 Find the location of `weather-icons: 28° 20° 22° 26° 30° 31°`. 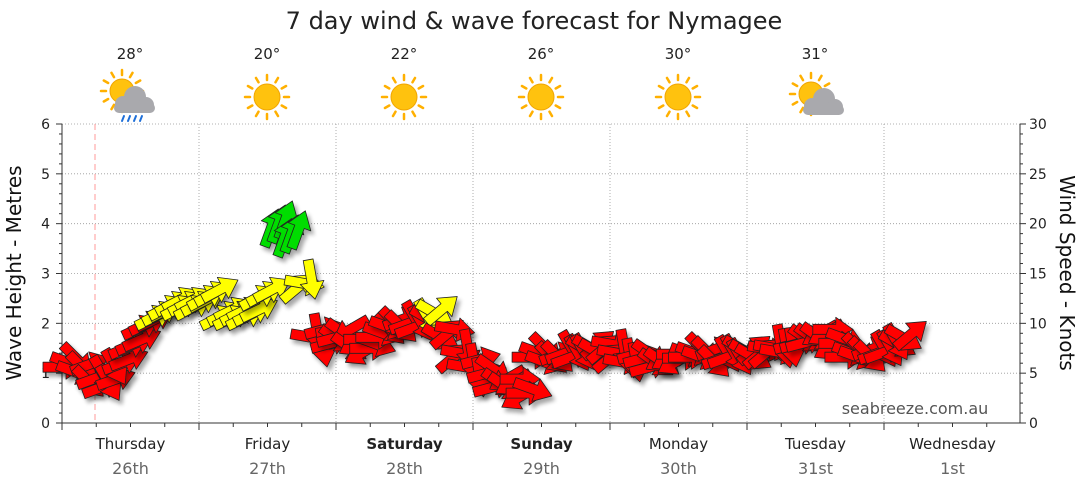

weather-icons: 28° 20° 22° 26° 30° 31° is located at coordinates (471, 83).